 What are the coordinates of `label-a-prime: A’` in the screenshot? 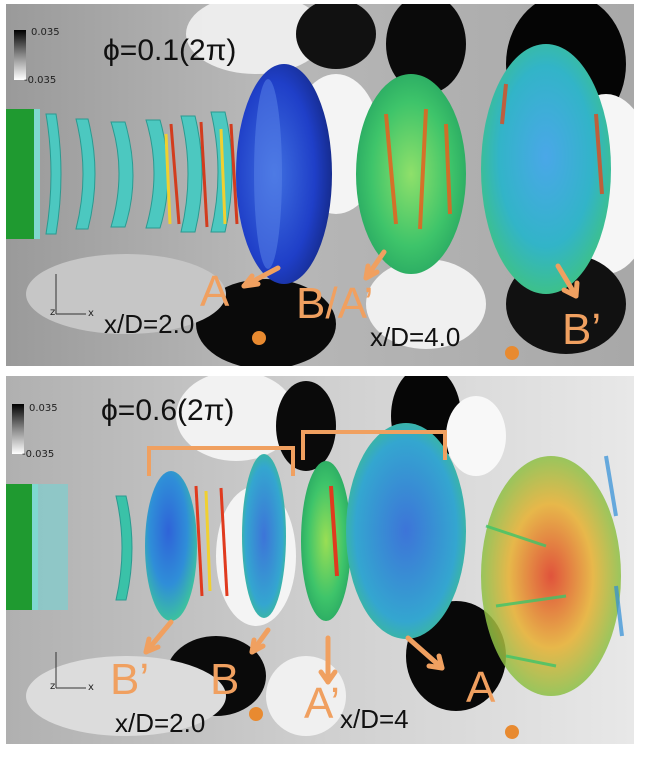 It's located at (322, 703).